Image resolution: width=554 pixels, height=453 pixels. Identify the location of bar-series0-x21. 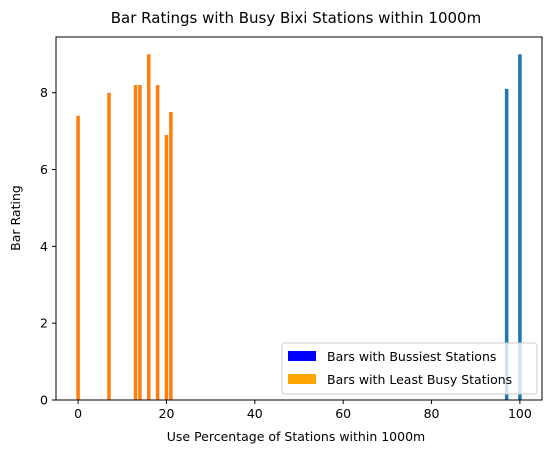
(171, 256).